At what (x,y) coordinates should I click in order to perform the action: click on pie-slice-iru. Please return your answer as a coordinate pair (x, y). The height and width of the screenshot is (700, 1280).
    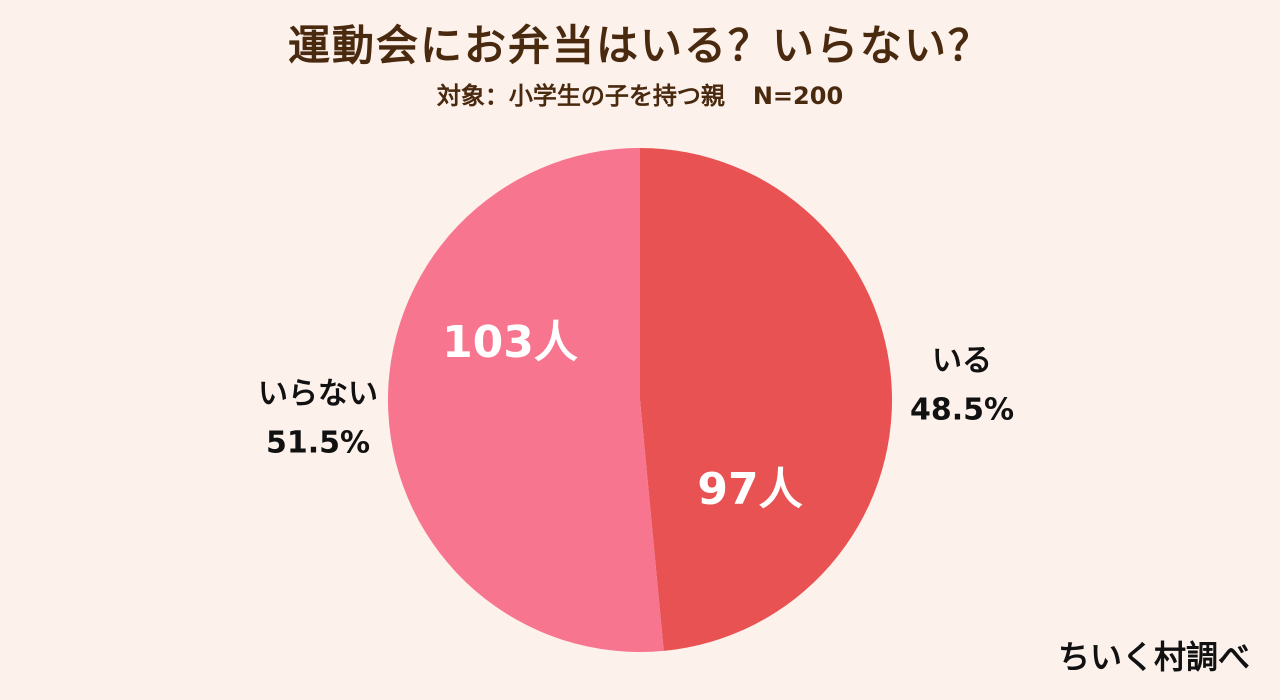
    Looking at the image, I should click on (766, 399).